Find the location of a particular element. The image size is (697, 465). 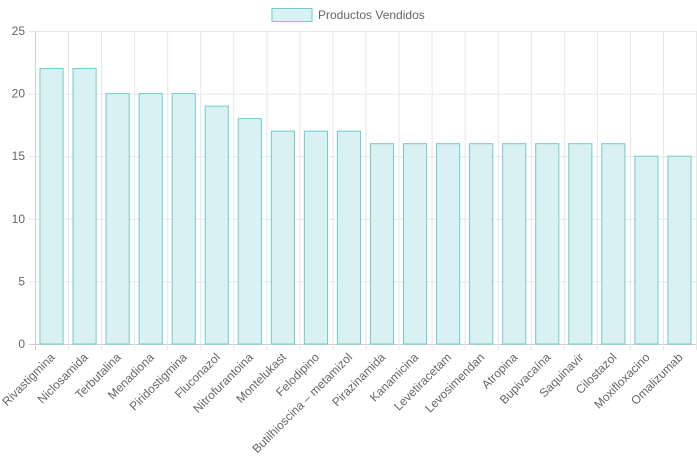

legend-swatch is located at coordinates (292, 15).